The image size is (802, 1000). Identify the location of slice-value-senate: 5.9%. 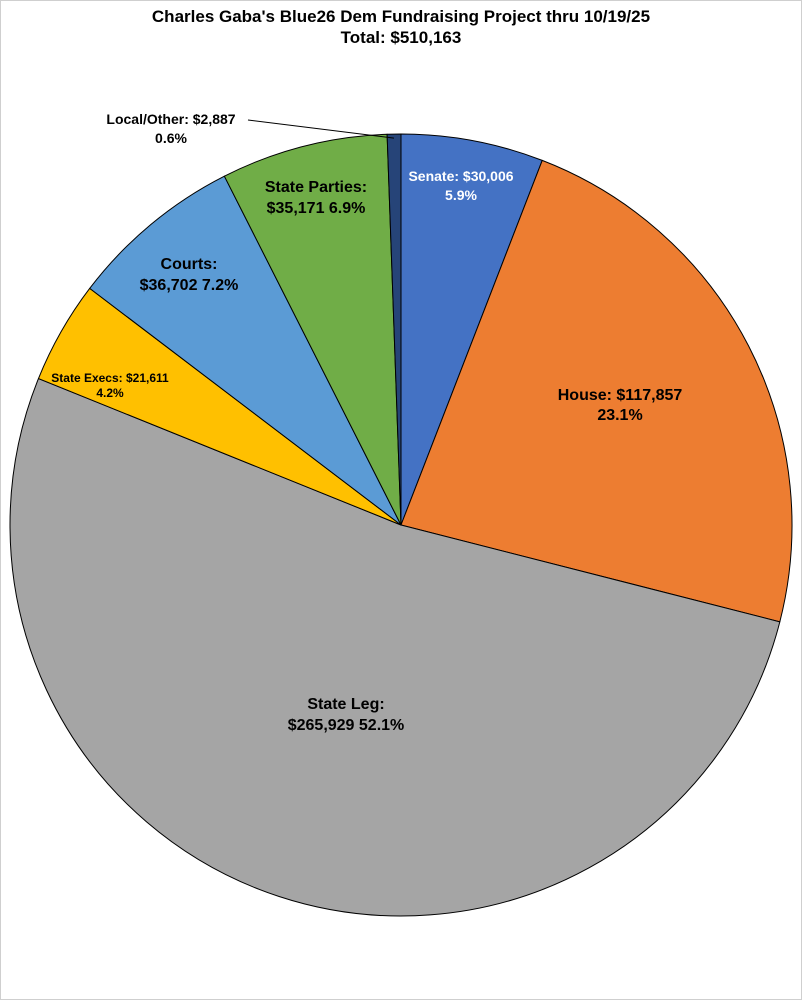
(461, 195).